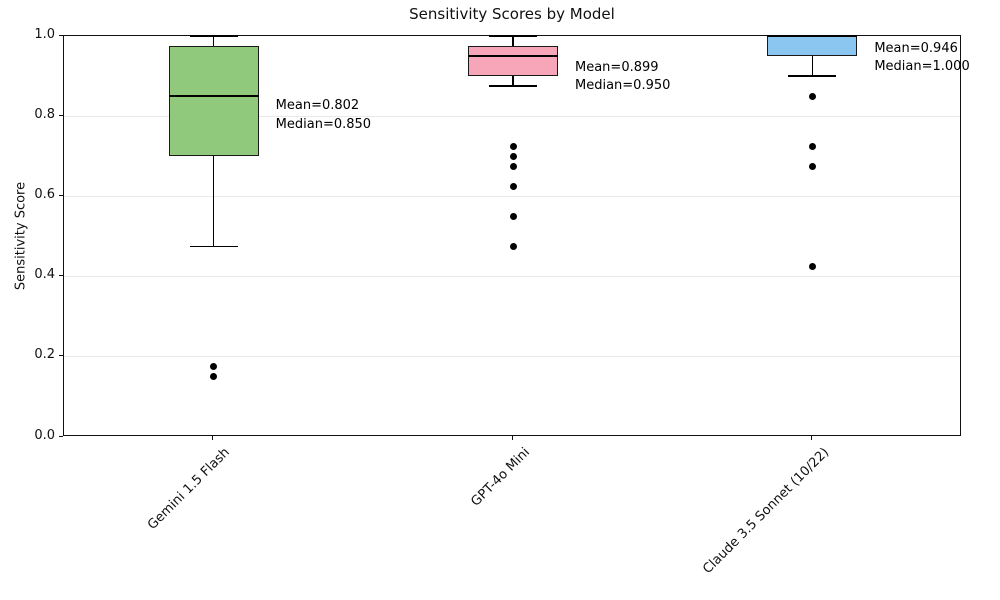 This screenshot has width=1000, height=600. I want to click on stats-annotation-line: Median=1.000, so click(922, 66).